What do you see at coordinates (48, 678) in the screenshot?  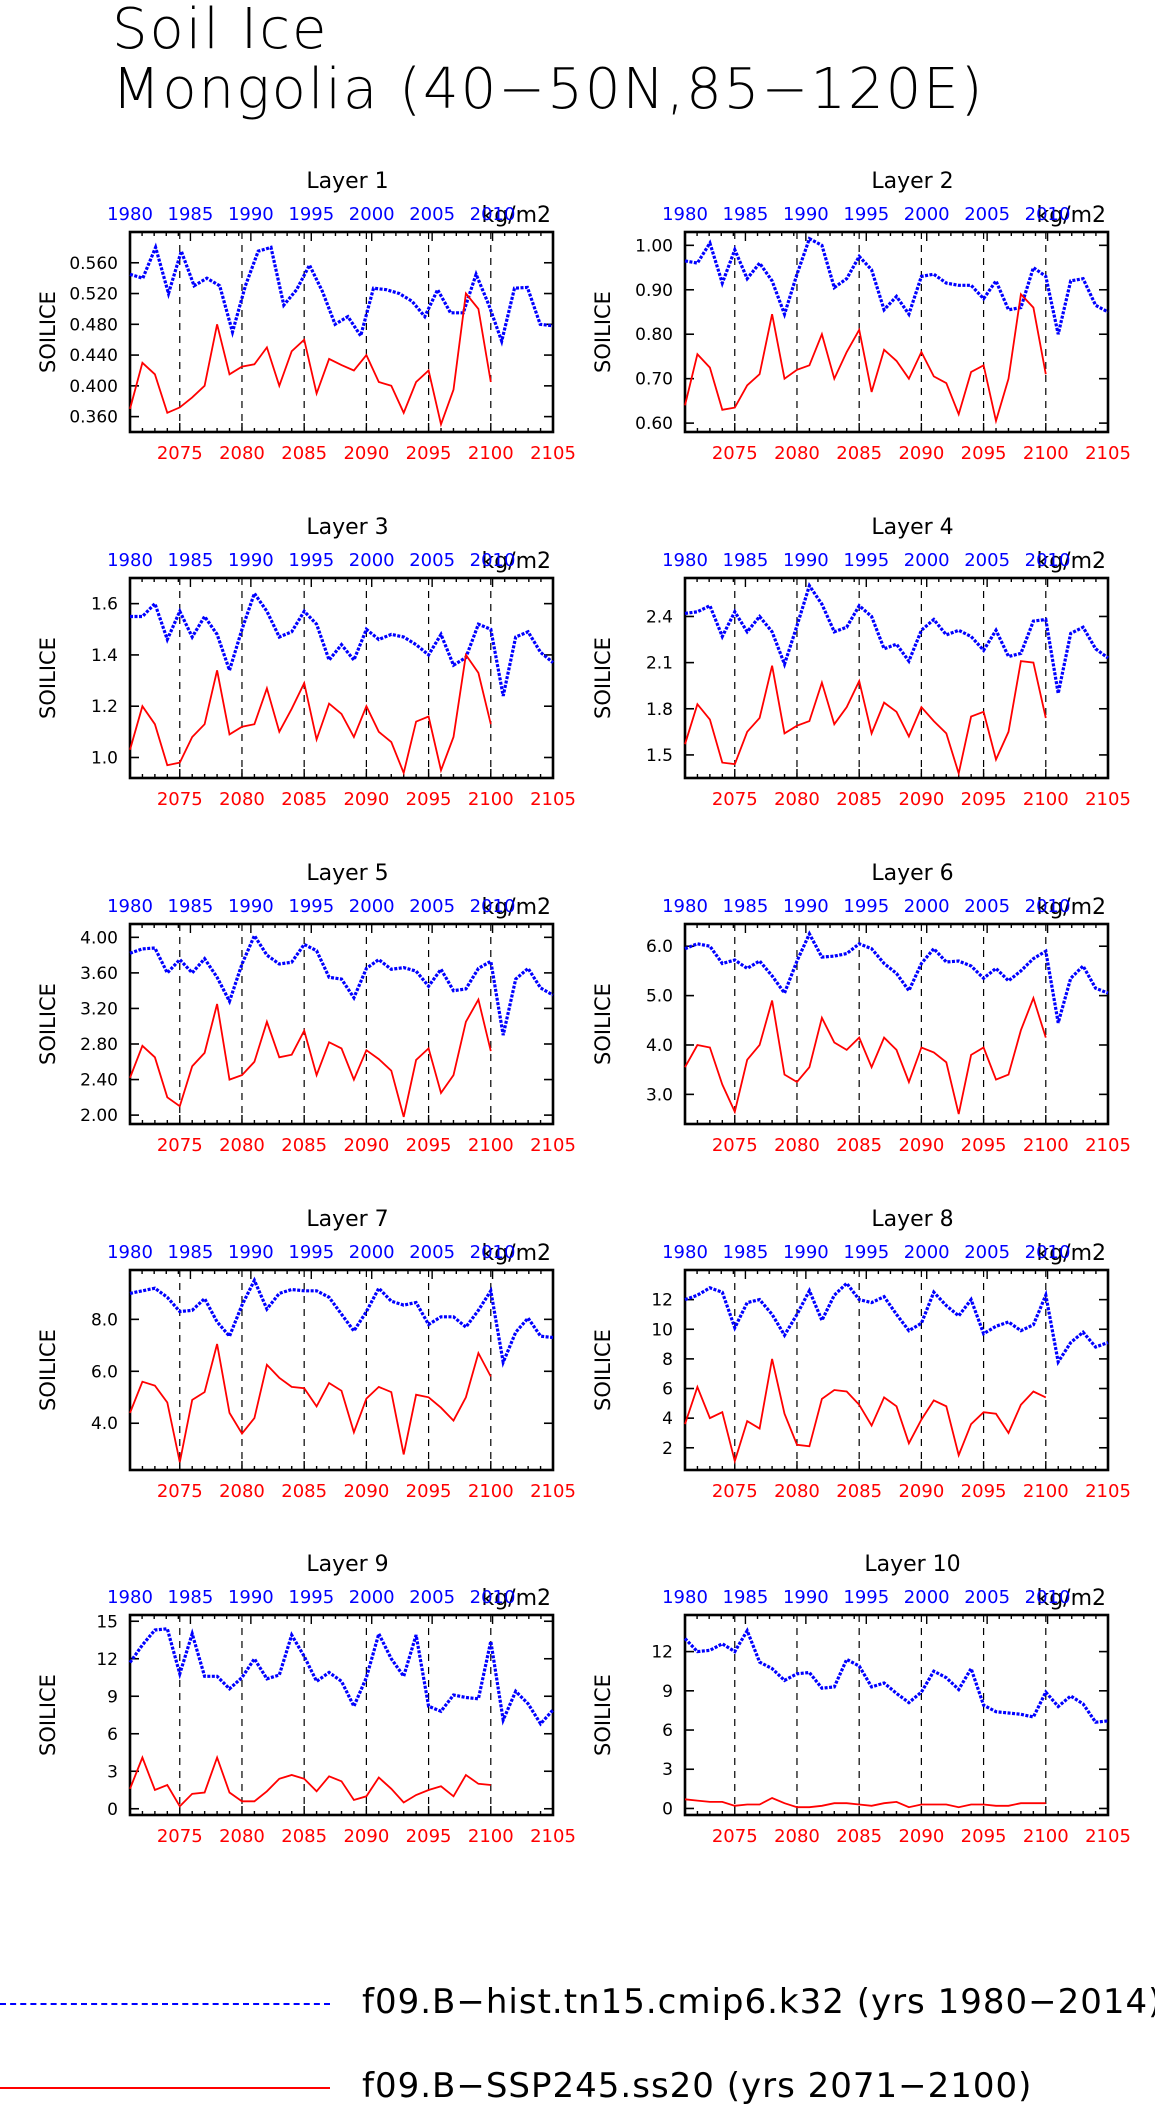 I see `y-axis-label: SOILICE` at bounding box center [48, 678].